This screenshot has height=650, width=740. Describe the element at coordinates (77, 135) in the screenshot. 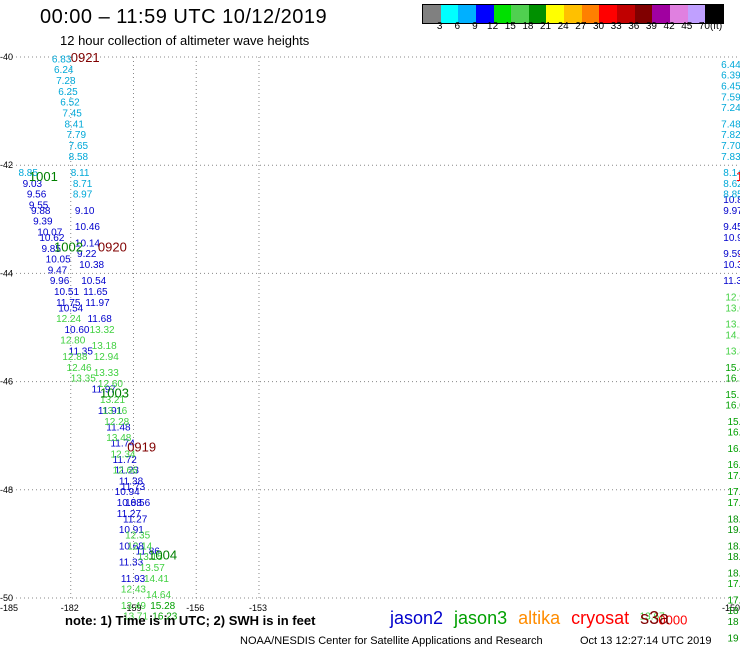

I see `wave-height-value: 7.79` at that location.